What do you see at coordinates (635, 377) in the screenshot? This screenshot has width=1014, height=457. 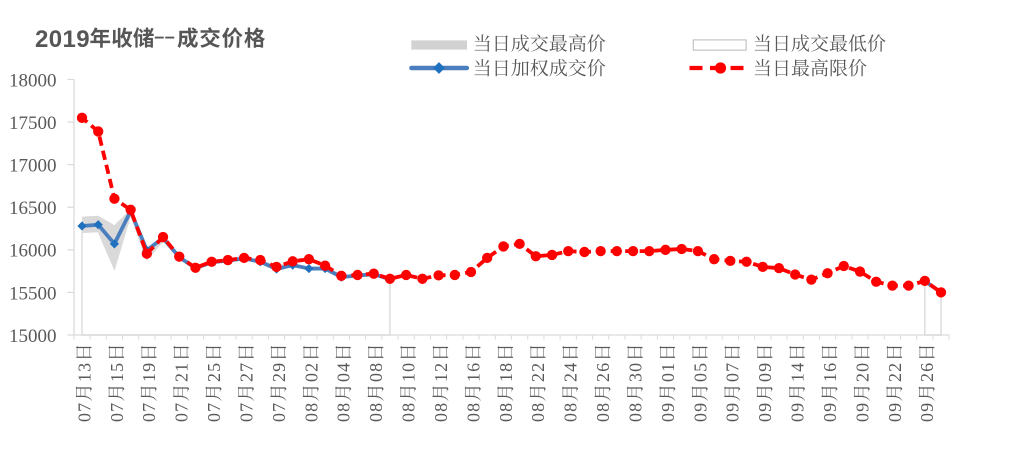 I see `svg-text: 3` at bounding box center [635, 377].